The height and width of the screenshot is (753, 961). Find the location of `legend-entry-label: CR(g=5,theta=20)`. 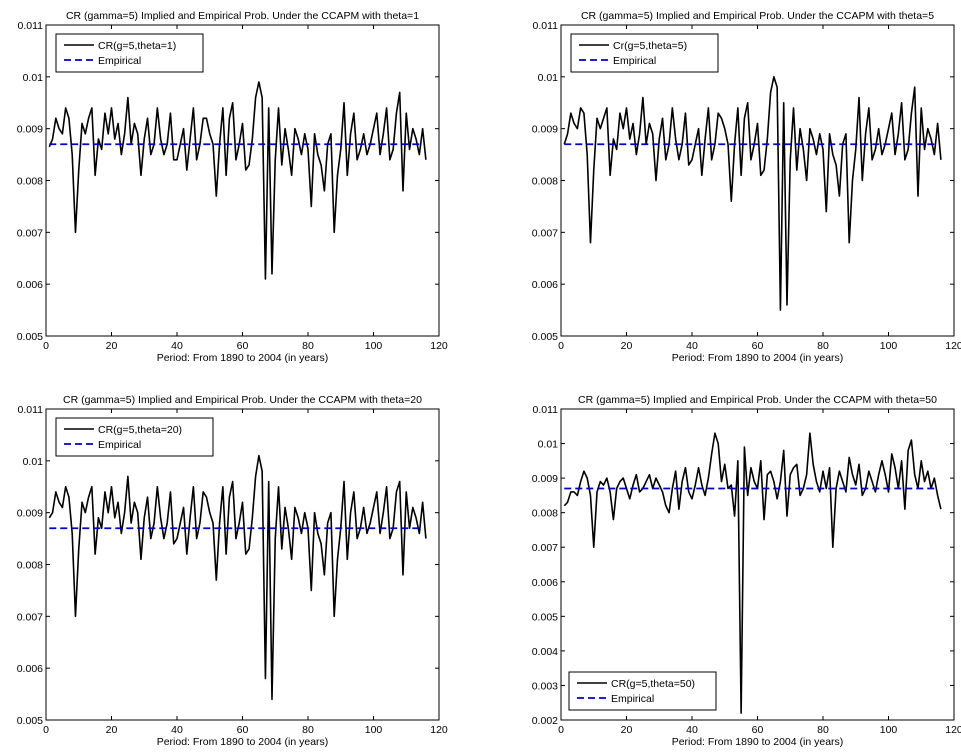

legend-entry-label: CR(g=5,theta=20) is located at coordinates (140, 430).